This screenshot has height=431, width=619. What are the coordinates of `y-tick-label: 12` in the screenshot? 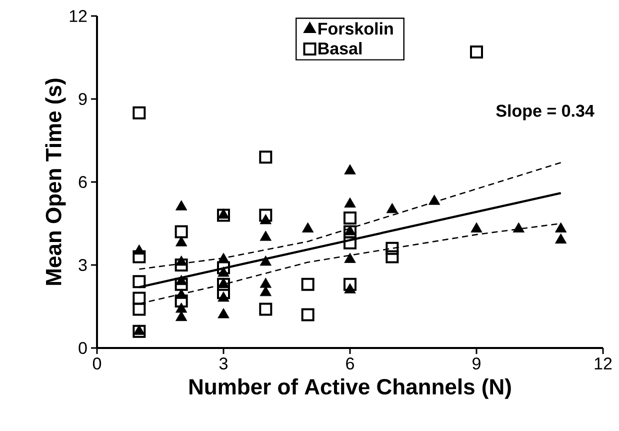 It's located at (78, 16).